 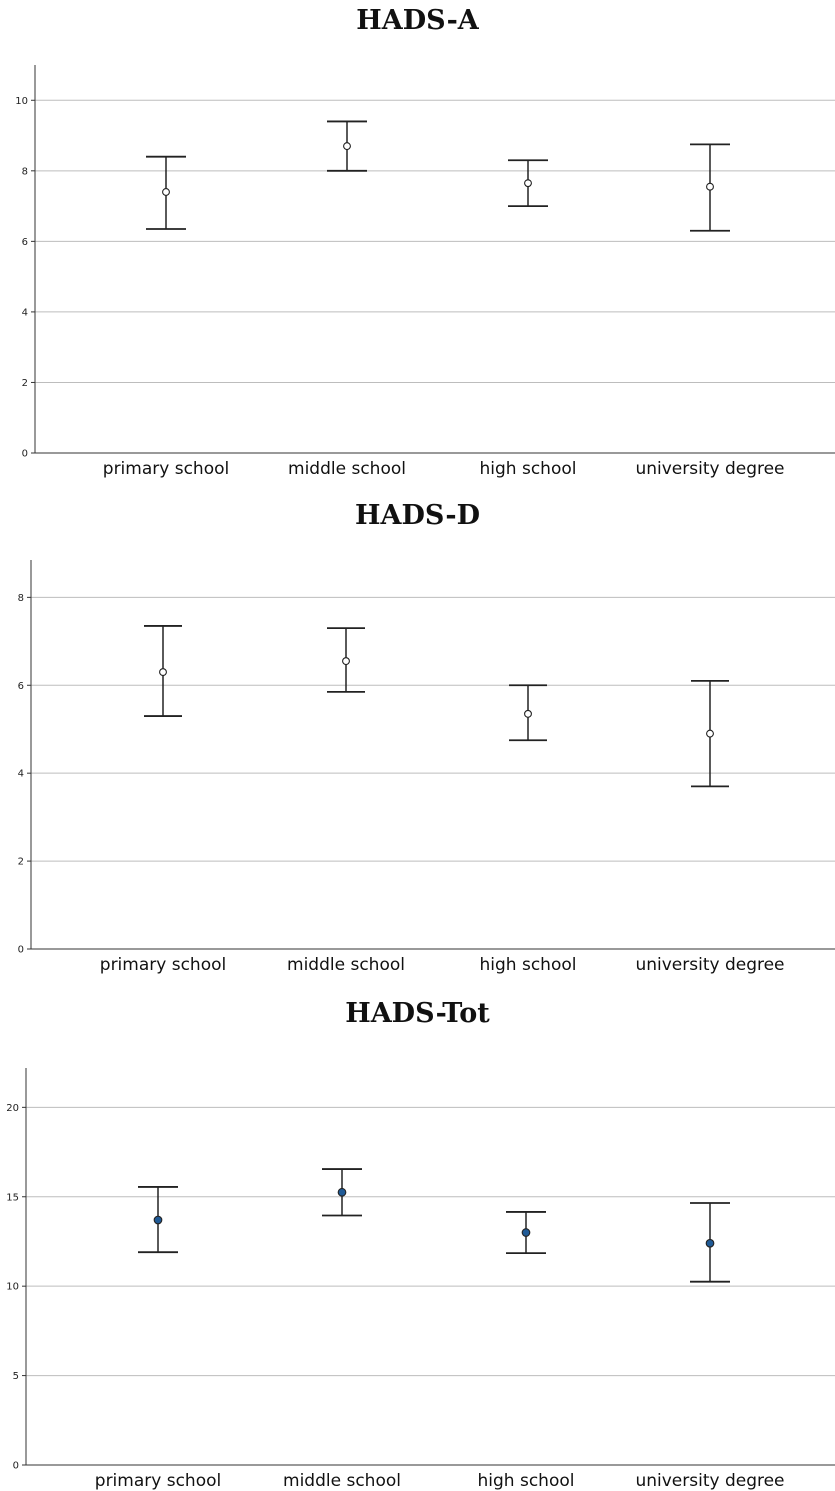 I want to click on y-tick-label: 5, so click(x=16, y=1376).